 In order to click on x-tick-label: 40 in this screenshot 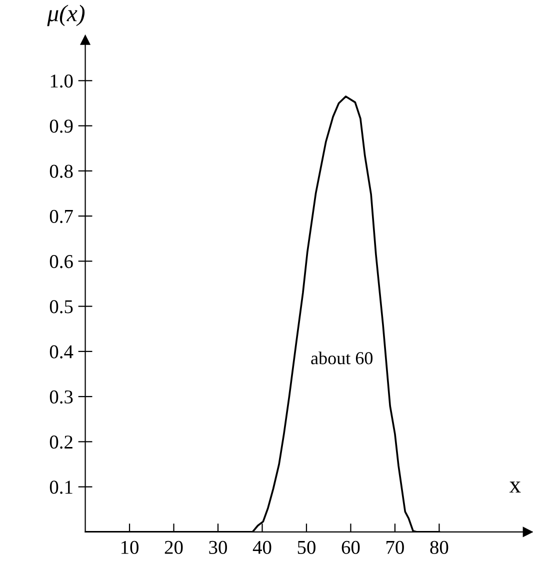, I will do `click(262, 547)`.